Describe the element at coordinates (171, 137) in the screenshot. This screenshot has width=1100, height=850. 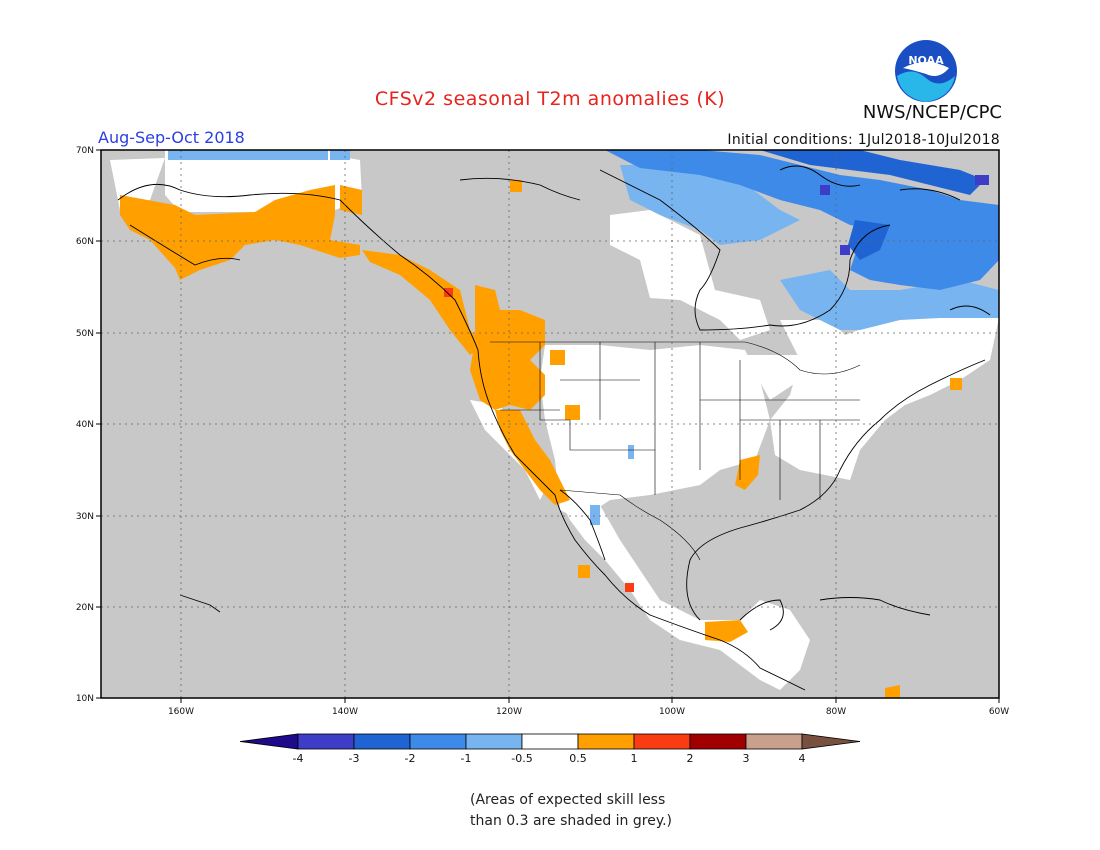
I see `season-label: Aug-Sep-Oct 2018` at that location.